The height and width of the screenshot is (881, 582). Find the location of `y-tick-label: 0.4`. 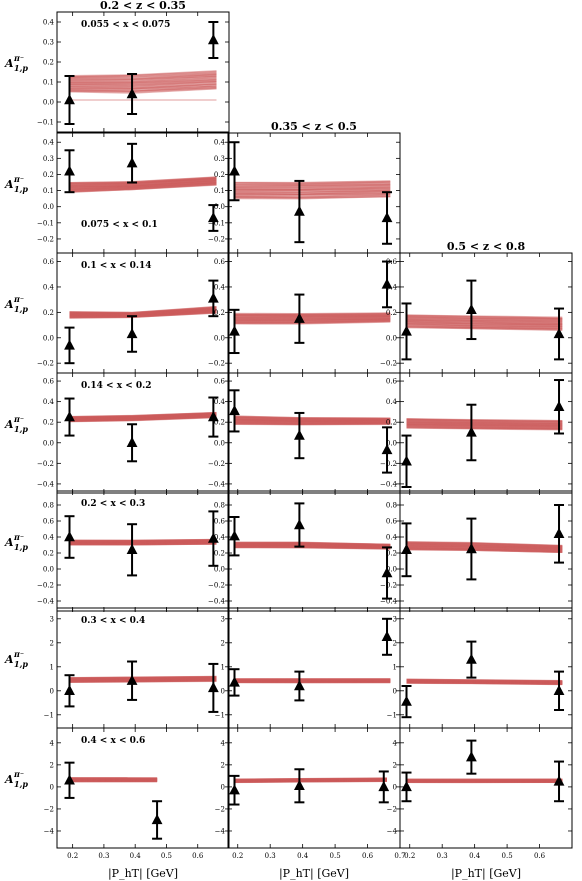

y-tick-label: 0.4 is located at coordinates (49, 402).